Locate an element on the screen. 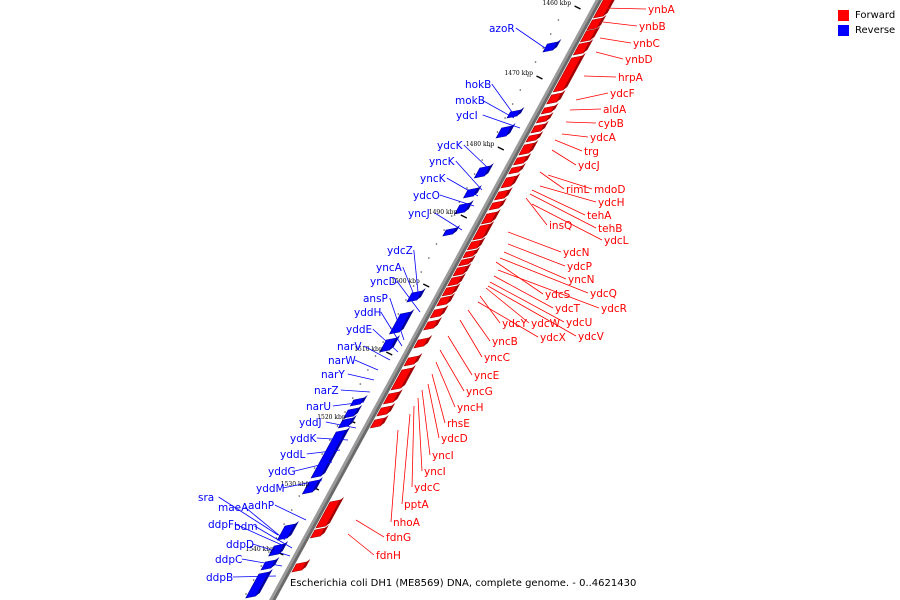  forward-swatch is located at coordinates (843, 15).